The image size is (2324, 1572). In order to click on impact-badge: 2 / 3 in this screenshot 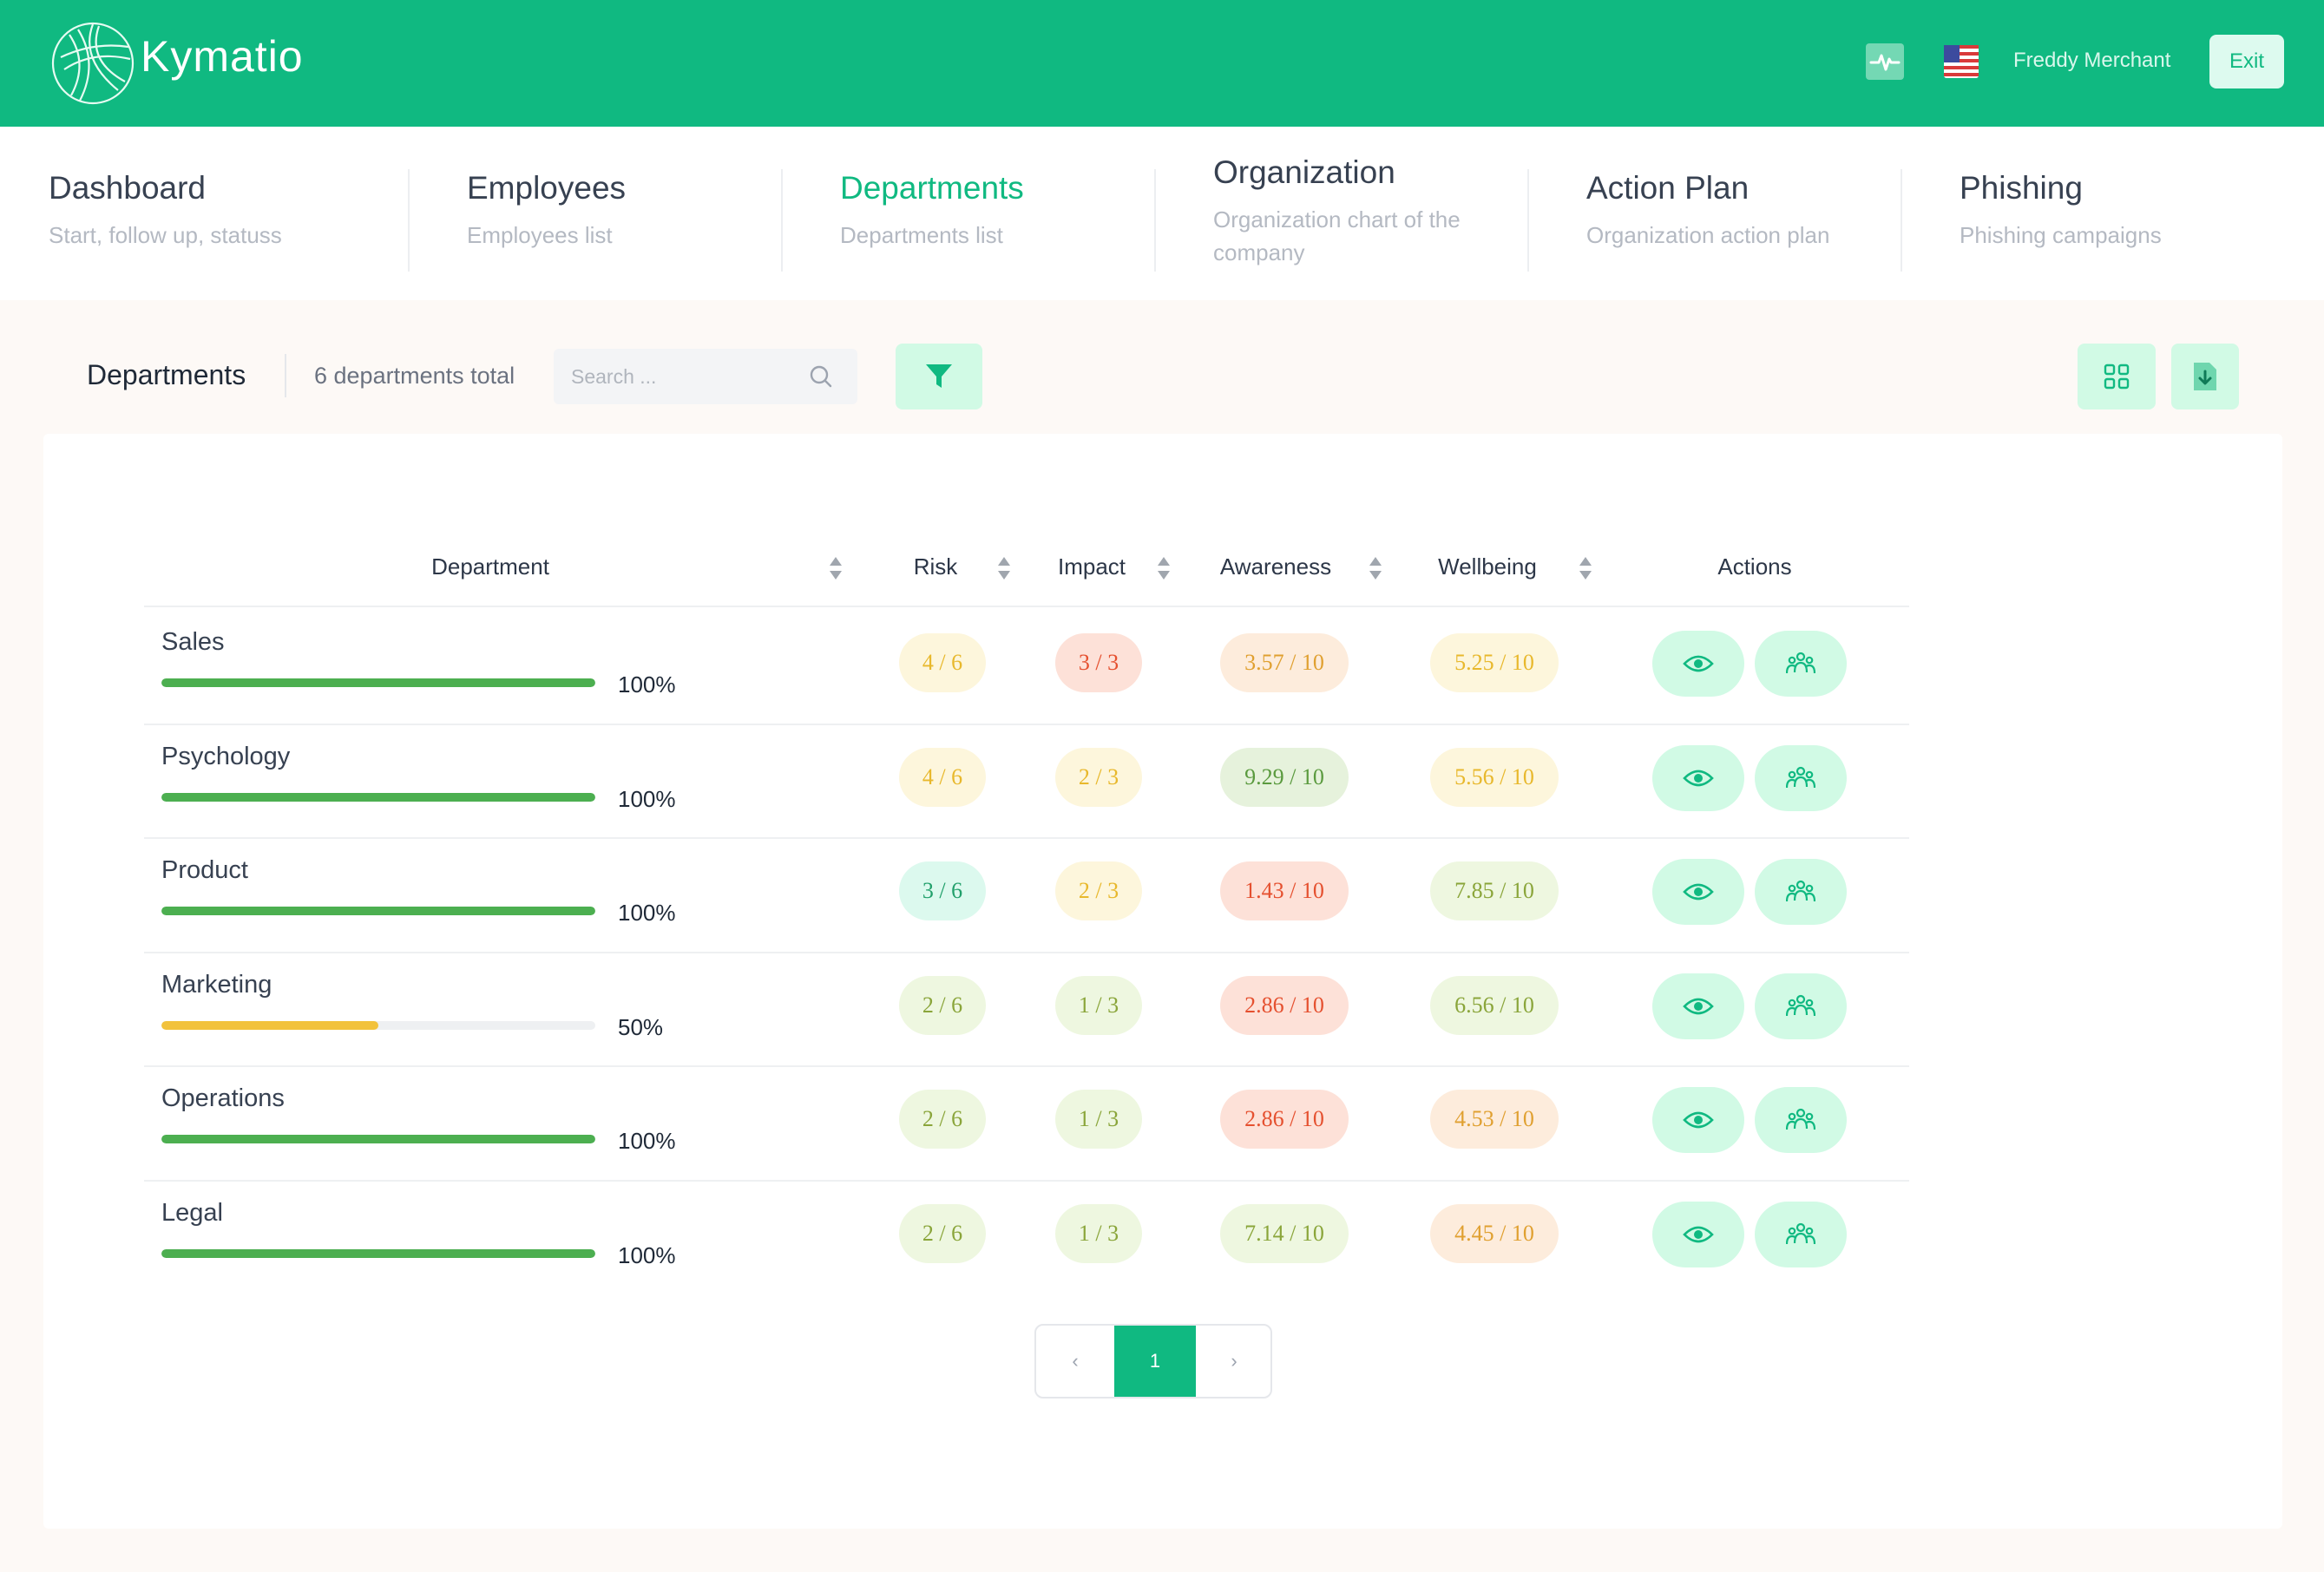, I will do `click(1098, 891)`.